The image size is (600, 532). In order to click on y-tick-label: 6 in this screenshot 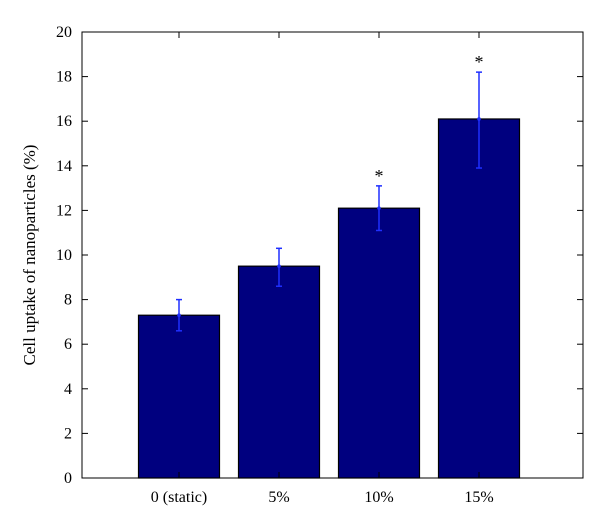, I will do `click(68, 344)`.